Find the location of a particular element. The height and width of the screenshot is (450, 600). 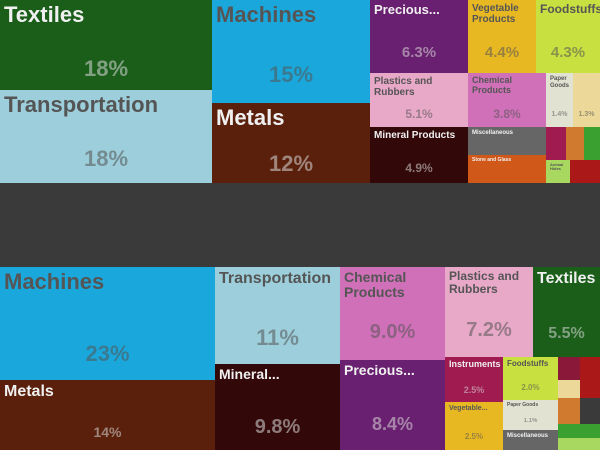

treemap-tile: Textiles 5.5% is located at coordinates (566, 312).